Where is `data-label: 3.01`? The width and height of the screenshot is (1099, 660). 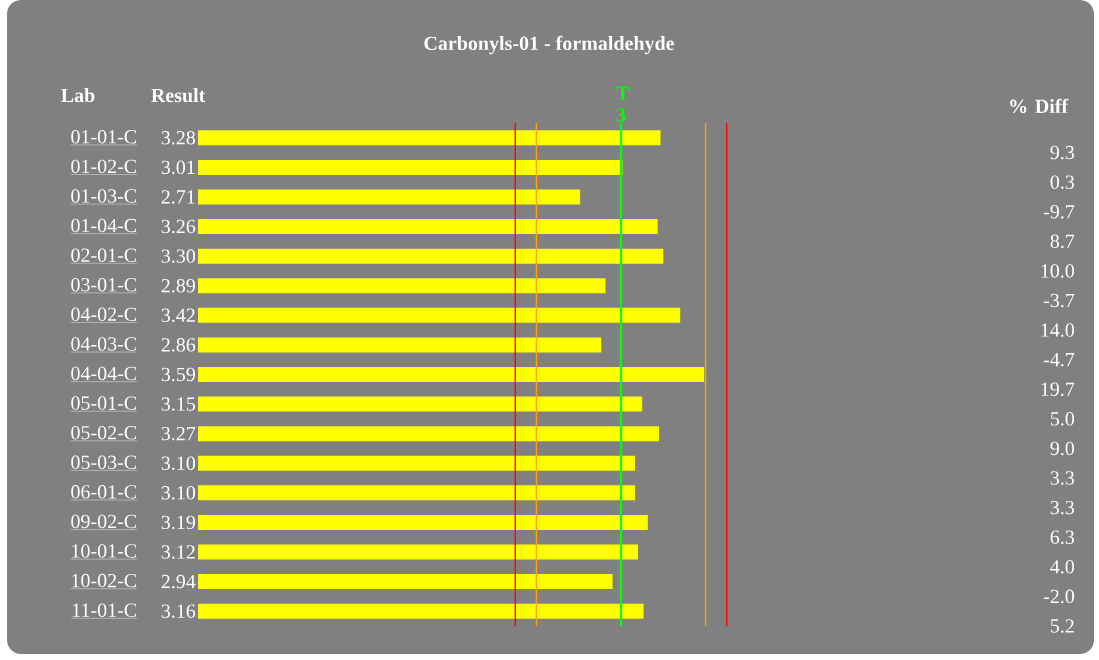 data-label: 3.01 is located at coordinates (178, 167).